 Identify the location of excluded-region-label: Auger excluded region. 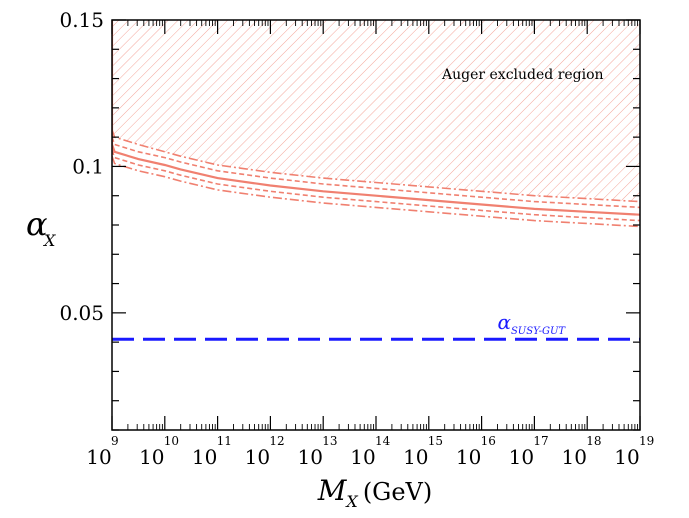
(522, 75).